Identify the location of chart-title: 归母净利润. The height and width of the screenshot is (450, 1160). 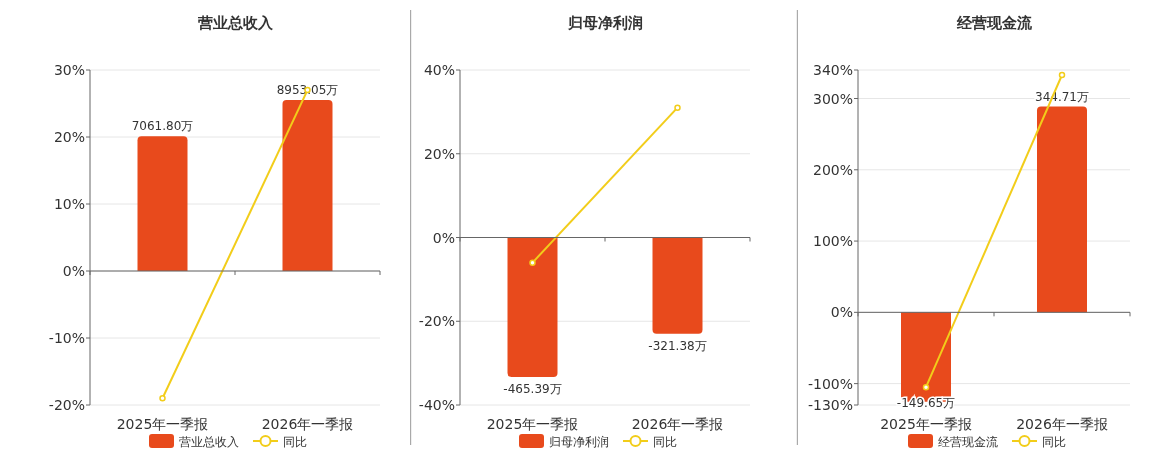
(604, 23).